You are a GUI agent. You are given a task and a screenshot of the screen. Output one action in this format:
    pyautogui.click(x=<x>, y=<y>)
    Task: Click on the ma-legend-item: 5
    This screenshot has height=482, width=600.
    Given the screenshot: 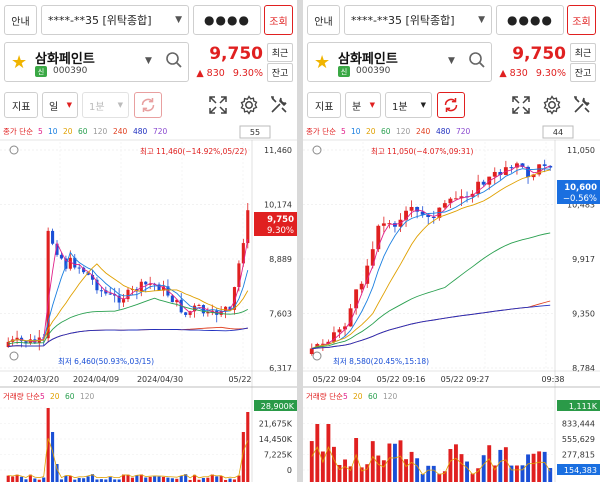 What is the action you would take?
    pyautogui.click(x=40, y=131)
    